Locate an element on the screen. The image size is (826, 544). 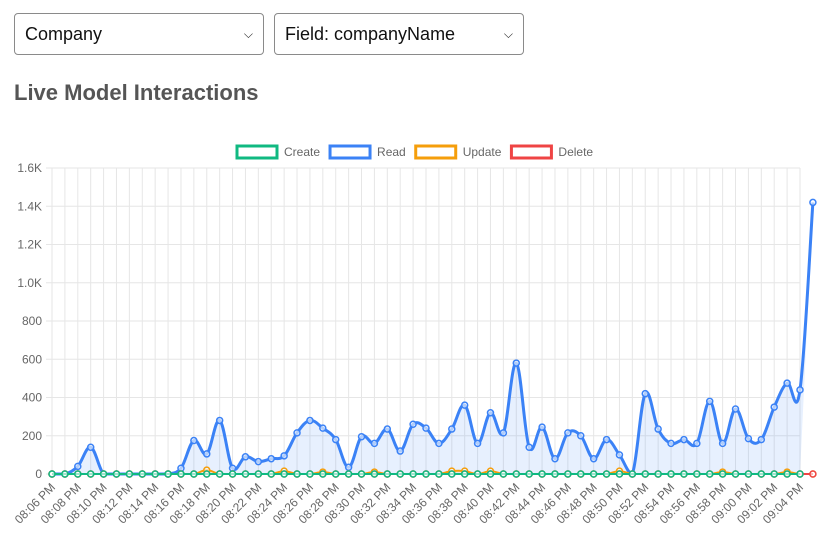
y-tick-label: 1.6K is located at coordinates (29, 168).